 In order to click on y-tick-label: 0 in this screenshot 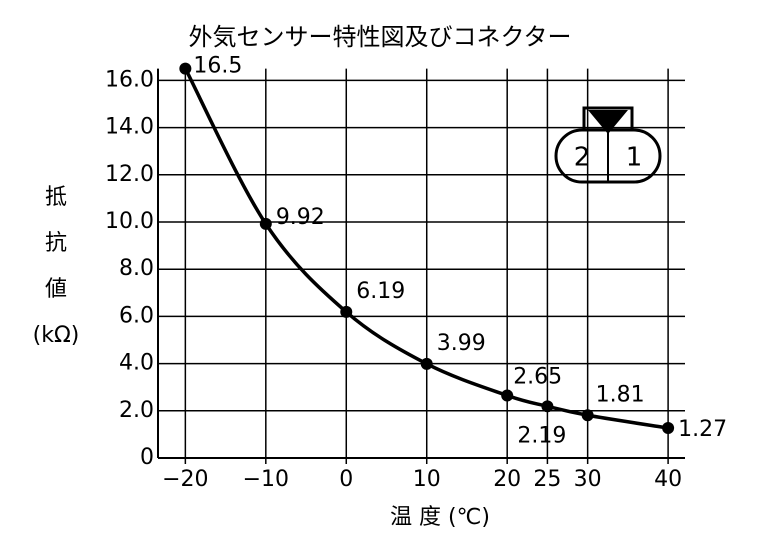, I will do `click(147, 457)`.